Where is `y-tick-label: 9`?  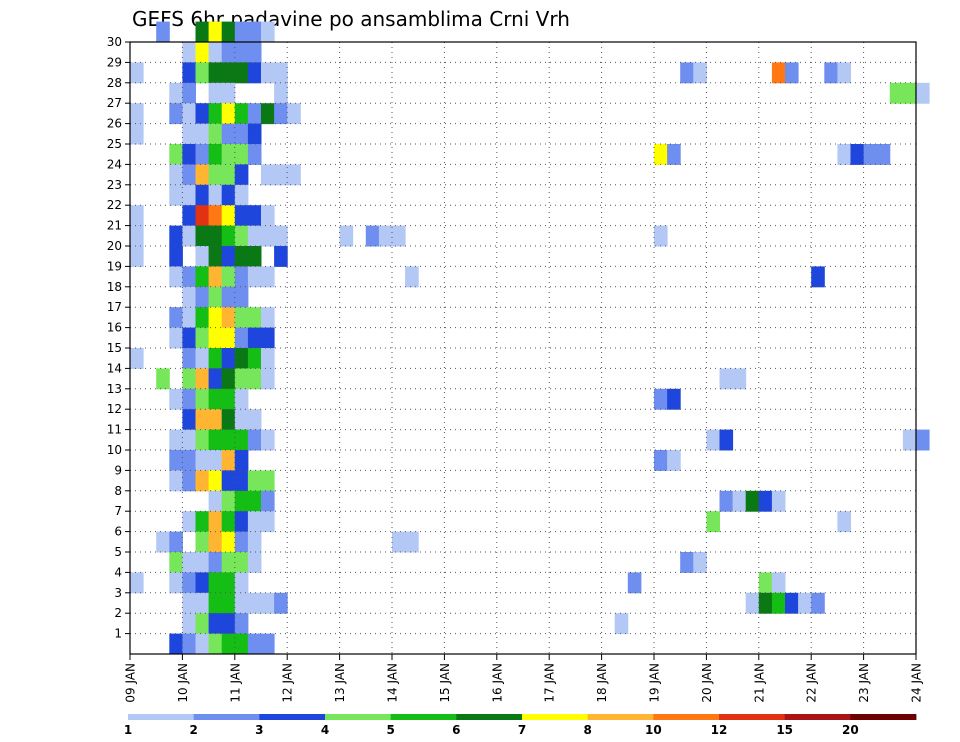 y-tick-label: 9 is located at coordinates (118, 470).